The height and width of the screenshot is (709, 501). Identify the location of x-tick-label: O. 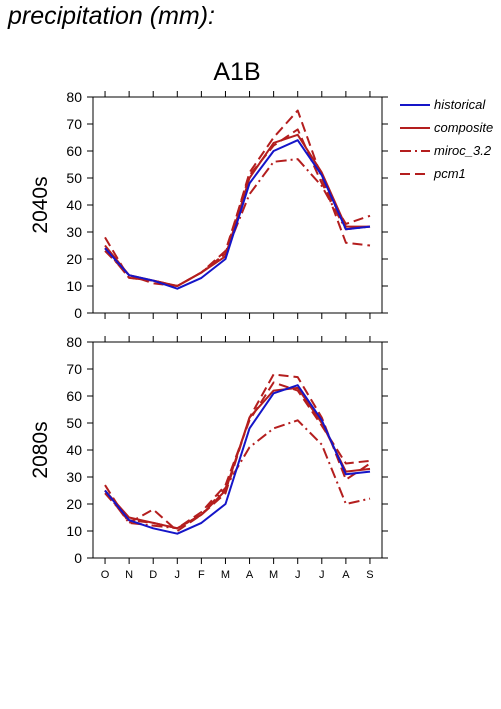
(105, 575).